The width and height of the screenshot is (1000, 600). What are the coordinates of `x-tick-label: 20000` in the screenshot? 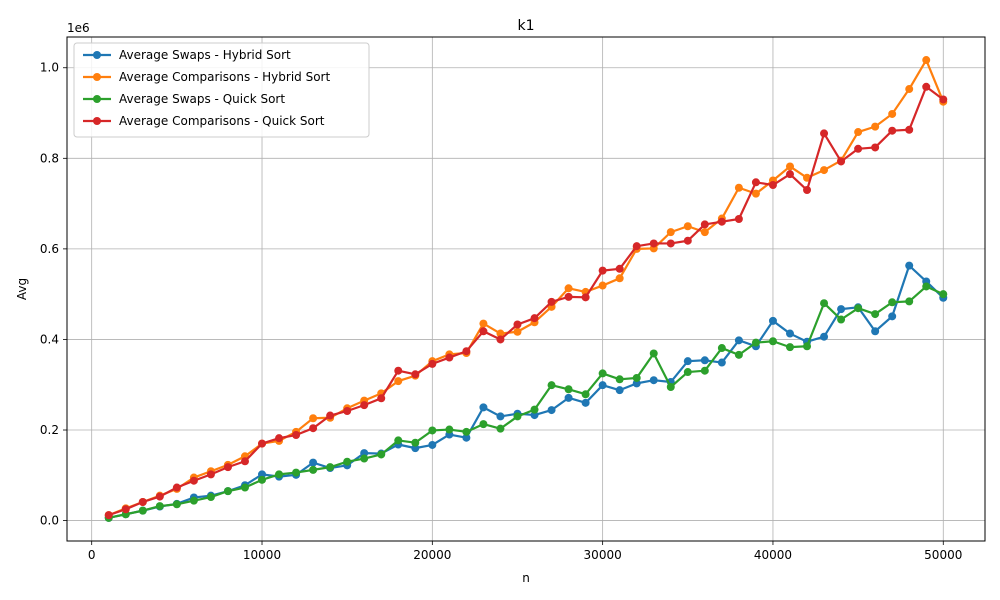 It's located at (432, 555).